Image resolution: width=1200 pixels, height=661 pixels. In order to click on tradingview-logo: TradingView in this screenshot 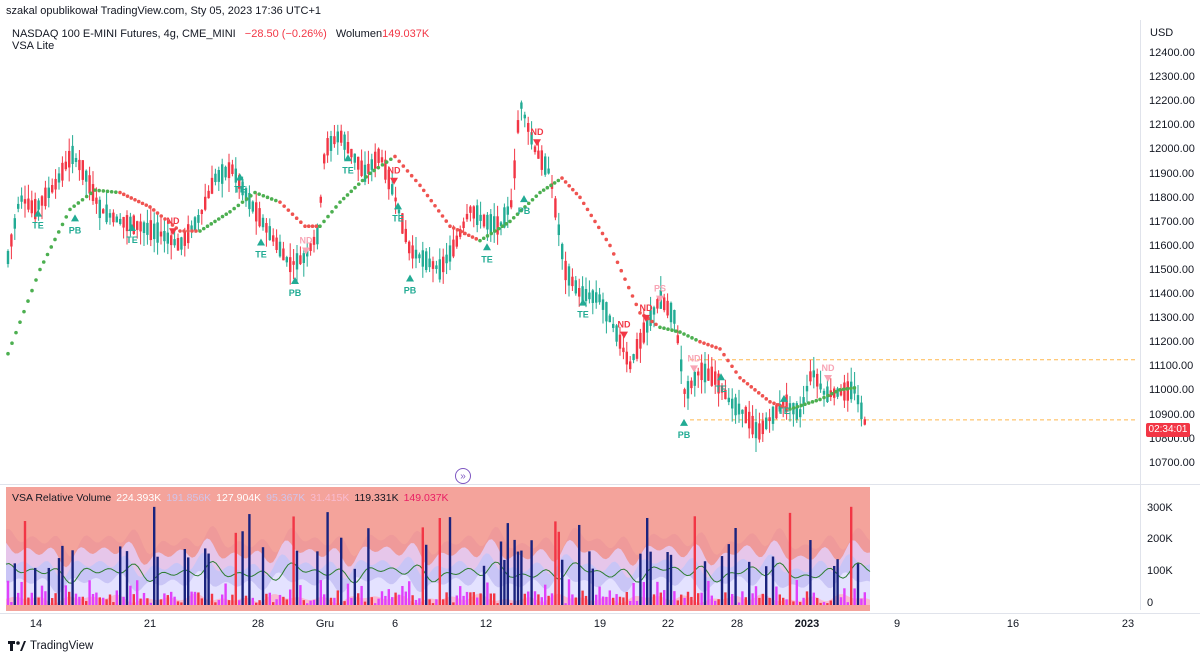, I will do `click(50, 646)`.